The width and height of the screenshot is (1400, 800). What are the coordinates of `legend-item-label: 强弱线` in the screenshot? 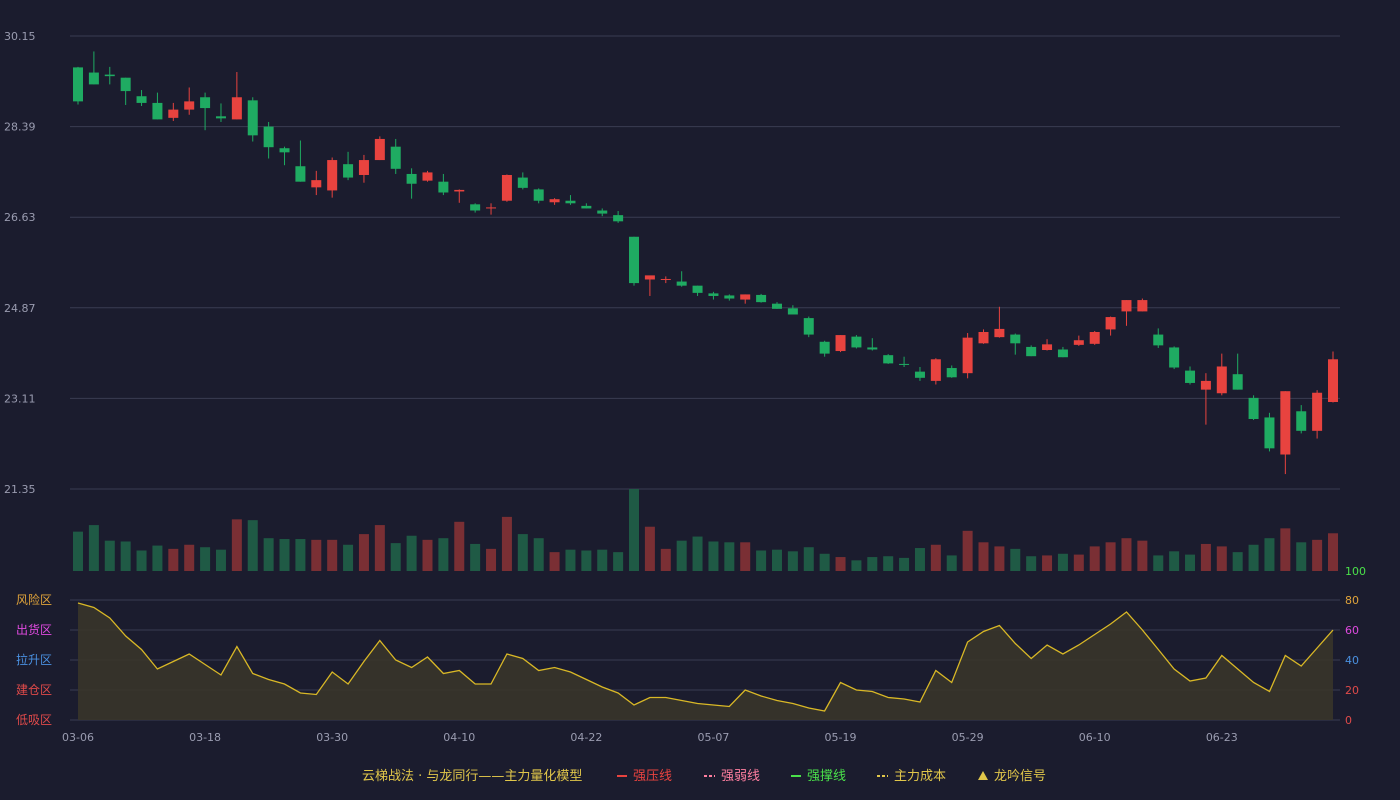 It's located at (740, 776).